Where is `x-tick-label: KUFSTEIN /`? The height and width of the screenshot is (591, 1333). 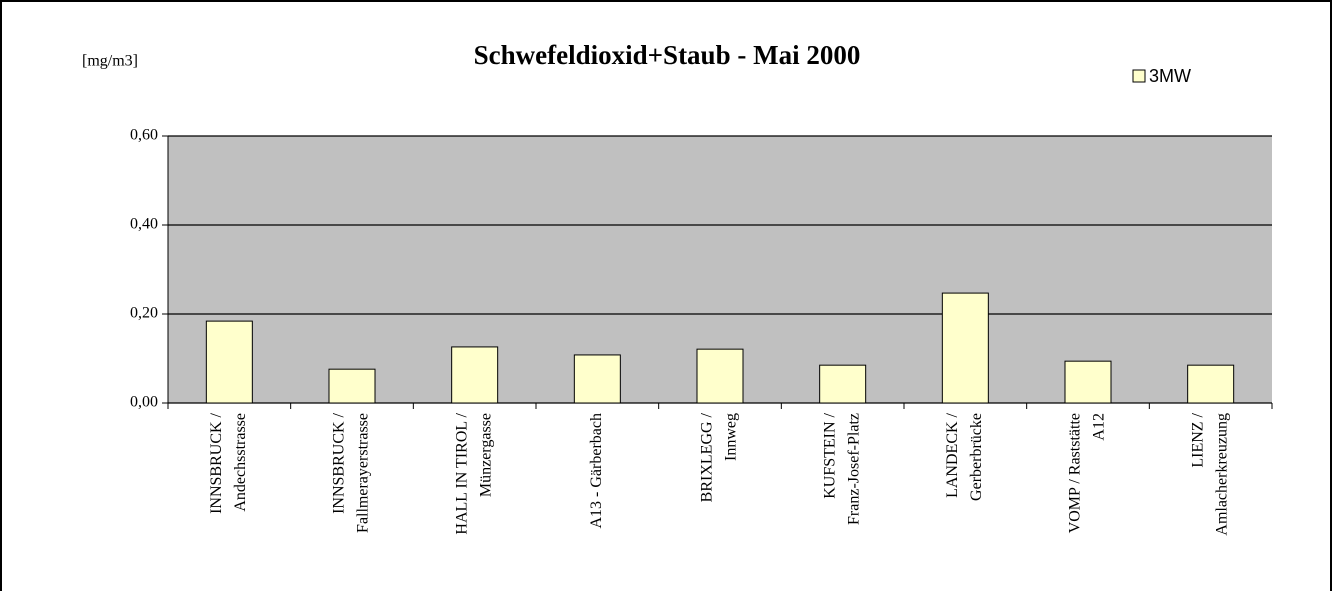 x-tick-label: KUFSTEIN / is located at coordinates (829, 455).